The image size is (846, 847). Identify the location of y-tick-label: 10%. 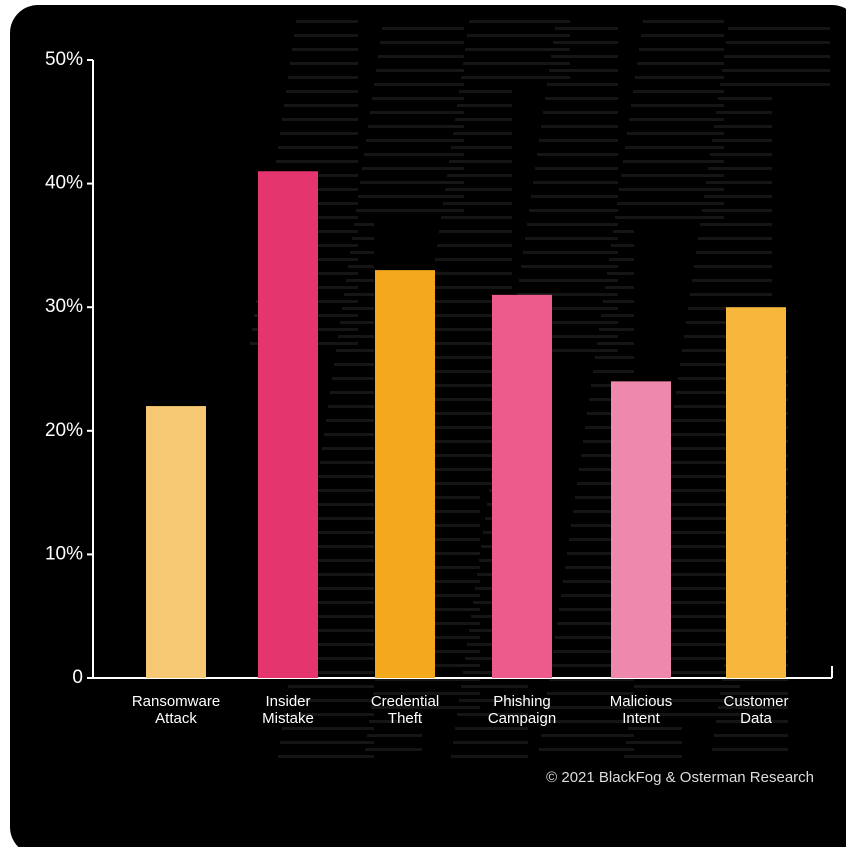
(64, 553).